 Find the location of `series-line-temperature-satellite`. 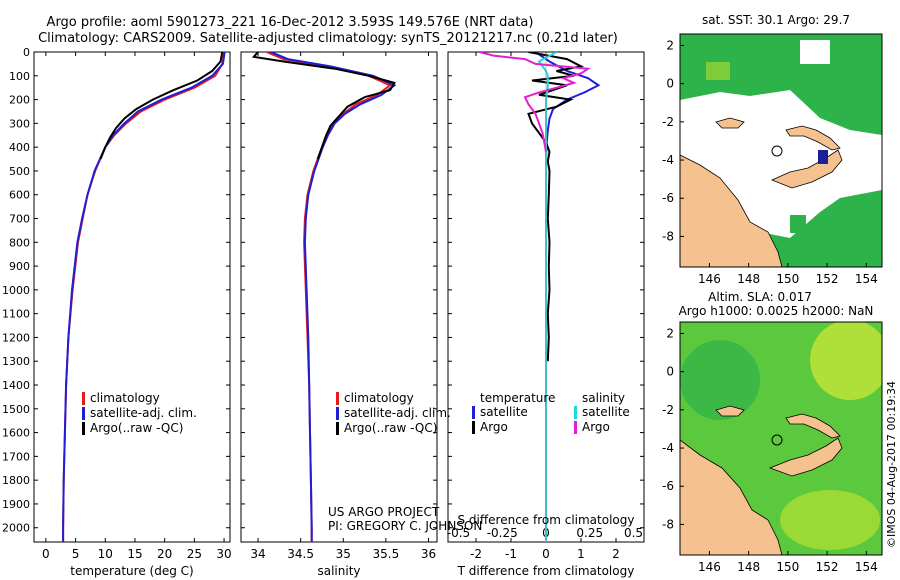

series-line-temperature-satellite is located at coordinates (567, 297).